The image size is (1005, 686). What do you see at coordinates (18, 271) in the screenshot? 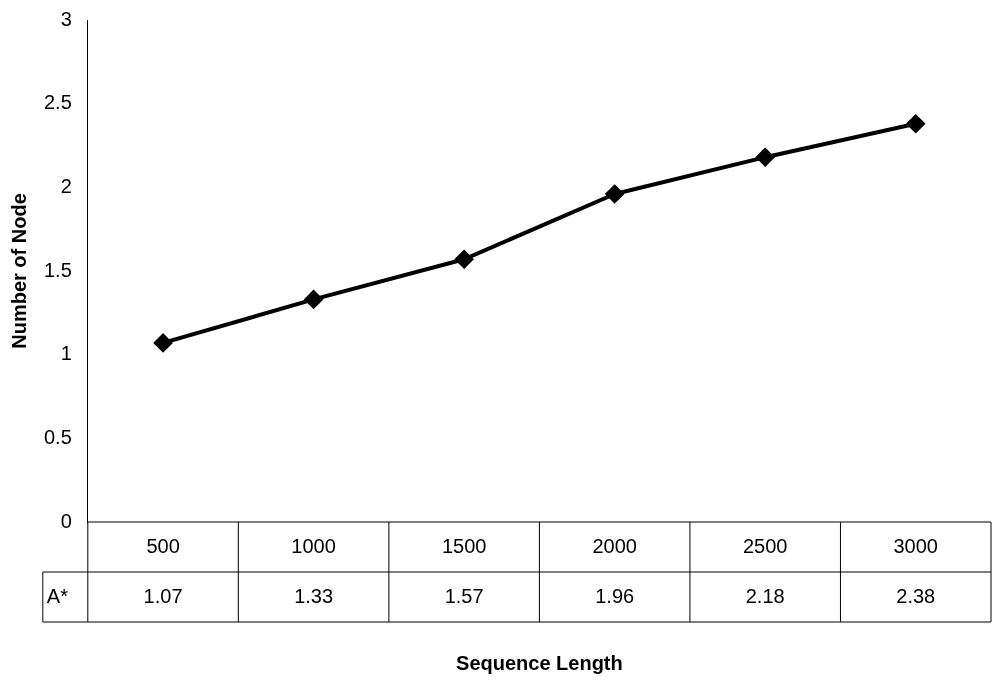
I see `y-axis-title: Number of Node` at bounding box center [18, 271].